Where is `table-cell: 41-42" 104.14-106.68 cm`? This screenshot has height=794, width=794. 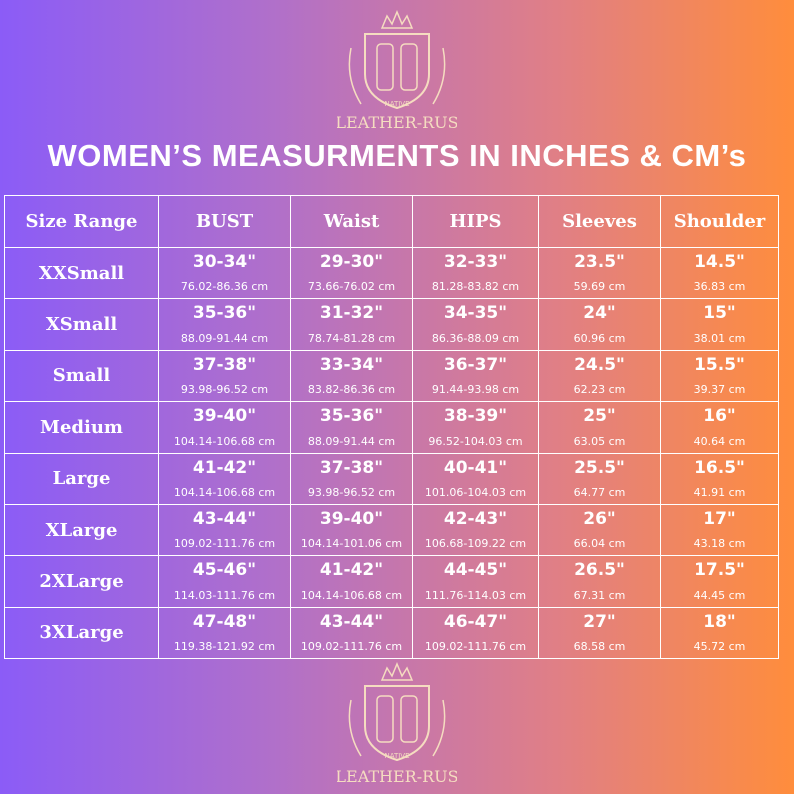
table-cell: 41-42" 104.14-106.68 cm is located at coordinates (225, 479).